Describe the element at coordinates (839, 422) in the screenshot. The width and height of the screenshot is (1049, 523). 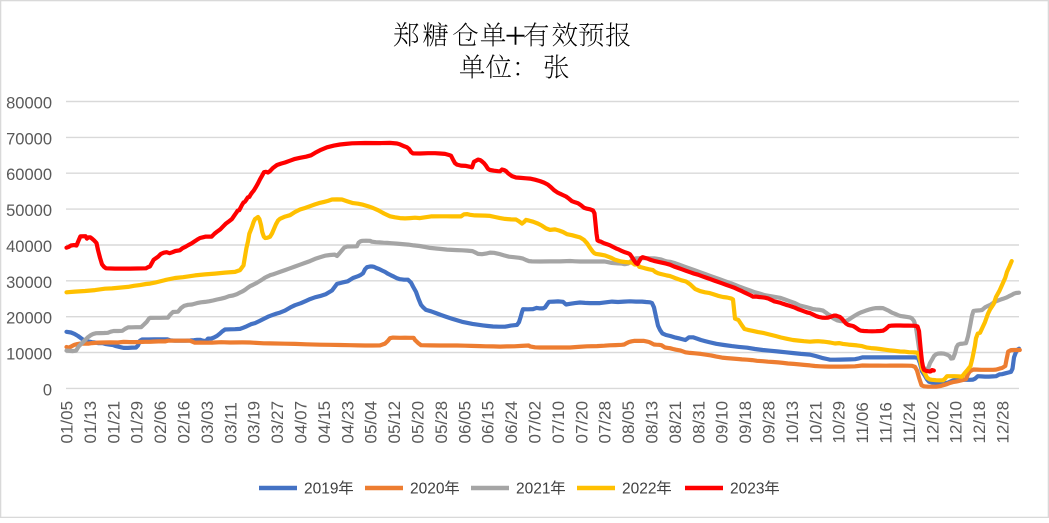
I see `svg-text: 10/29` at that location.